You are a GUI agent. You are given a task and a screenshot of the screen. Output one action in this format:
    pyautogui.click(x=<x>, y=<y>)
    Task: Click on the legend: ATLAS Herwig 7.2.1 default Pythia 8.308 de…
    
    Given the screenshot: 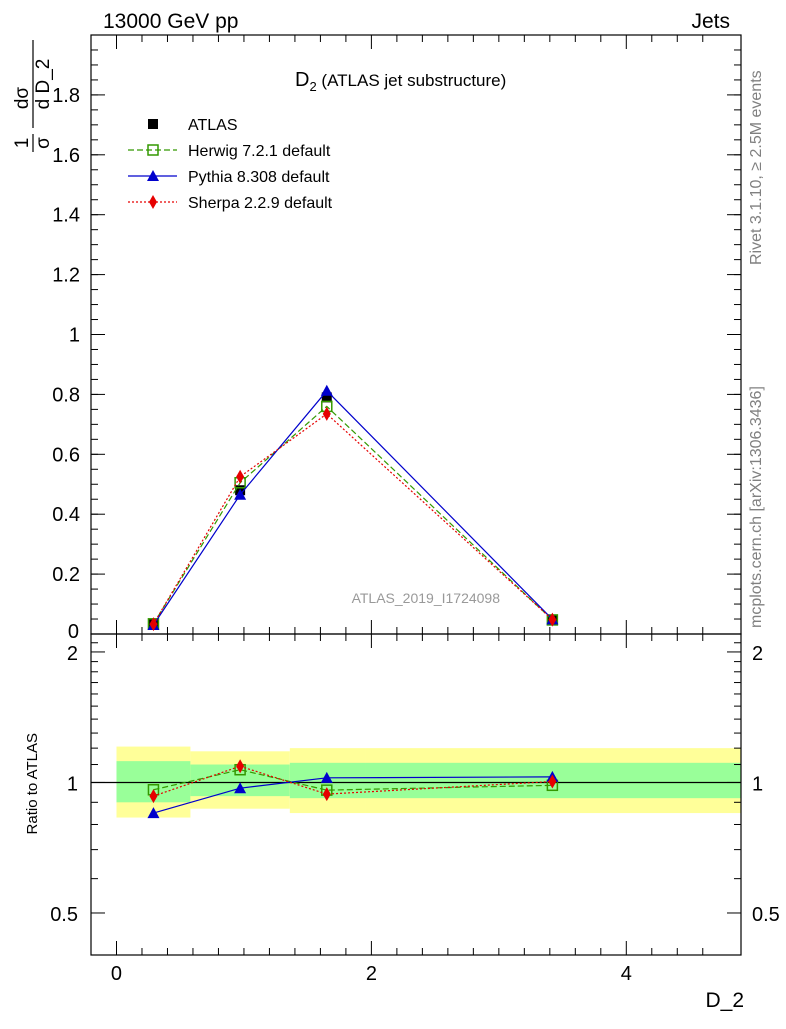 What is the action you would take?
    pyautogui.click(x=230, y=164)
    